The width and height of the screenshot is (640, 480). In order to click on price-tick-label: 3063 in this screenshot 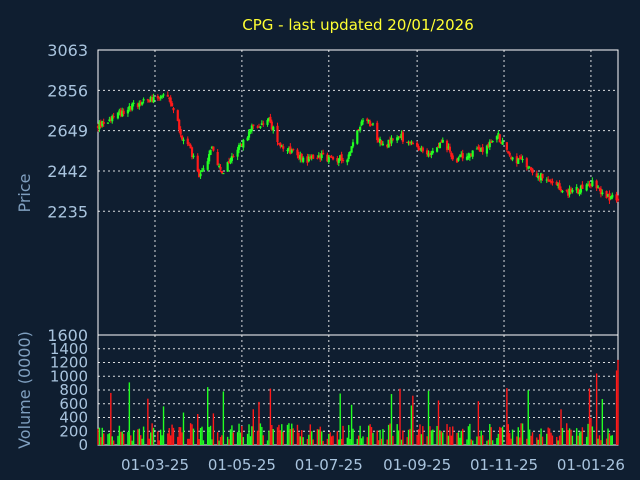, I will do `click(67, 50)`.